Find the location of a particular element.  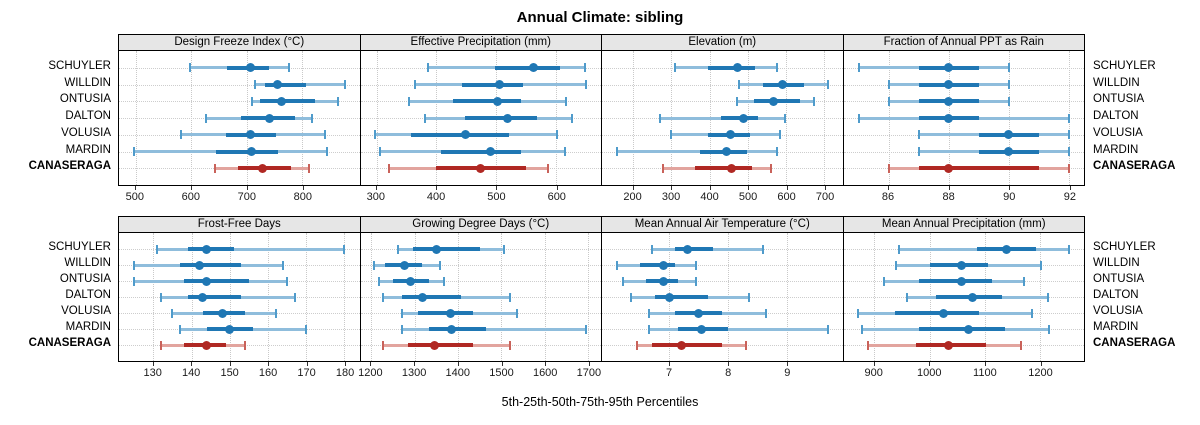

x-tick-label: 1400 is located at coordinates (458, 373).